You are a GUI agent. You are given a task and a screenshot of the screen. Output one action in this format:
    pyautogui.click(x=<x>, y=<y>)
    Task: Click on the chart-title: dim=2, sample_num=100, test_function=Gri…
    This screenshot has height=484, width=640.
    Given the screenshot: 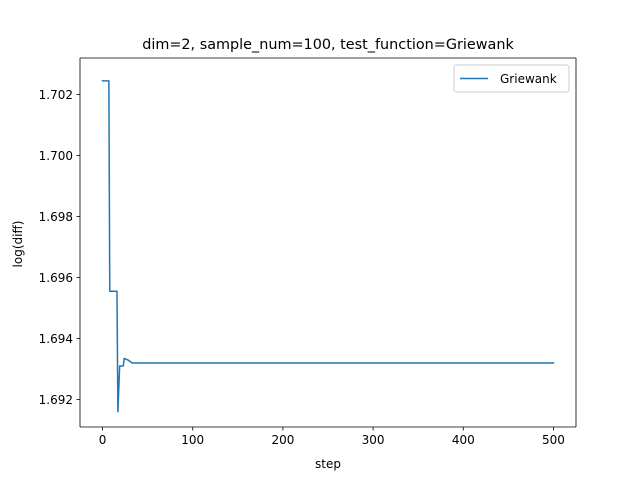 What is the action you would take?
    pyautogui.click(x=328, y=45)
    